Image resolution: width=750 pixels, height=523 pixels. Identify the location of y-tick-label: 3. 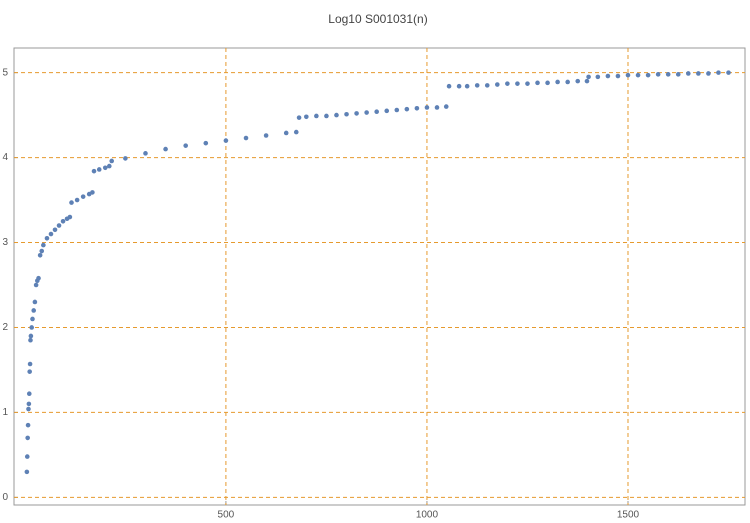
(5, 242).